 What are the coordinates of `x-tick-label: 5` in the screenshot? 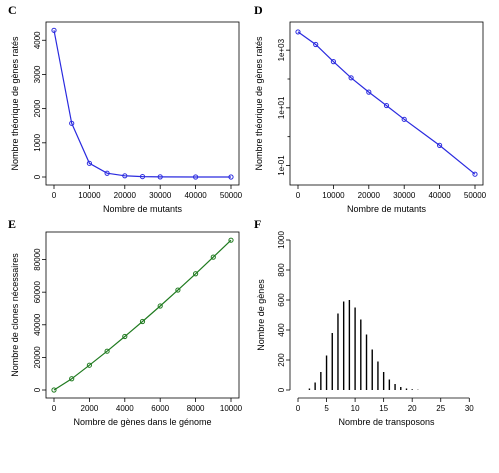 It's located at (326, 408).